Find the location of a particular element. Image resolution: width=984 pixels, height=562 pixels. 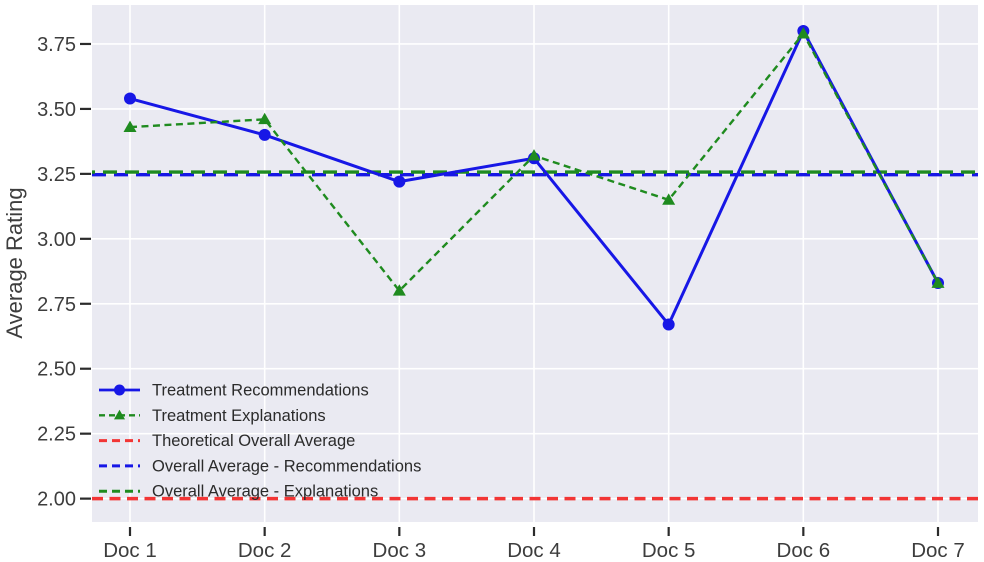

y-tick-label: 3.25 is located at coordinates (56, 175).